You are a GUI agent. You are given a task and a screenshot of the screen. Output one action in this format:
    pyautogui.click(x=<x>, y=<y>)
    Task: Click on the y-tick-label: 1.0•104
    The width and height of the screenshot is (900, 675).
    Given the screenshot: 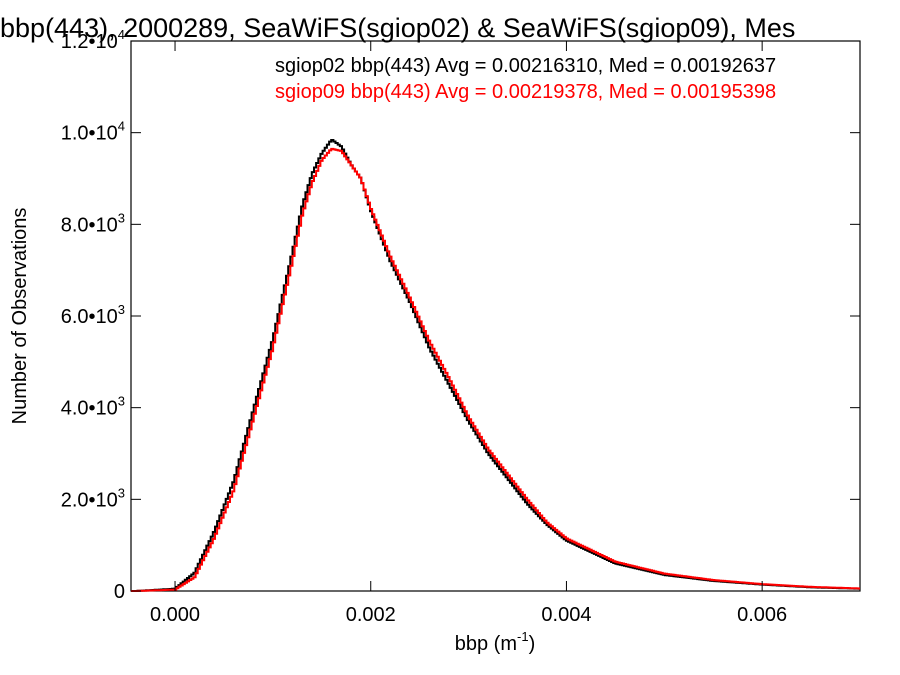 What is the action you would take?
    pyautogui.click(x=93, y=132)
    